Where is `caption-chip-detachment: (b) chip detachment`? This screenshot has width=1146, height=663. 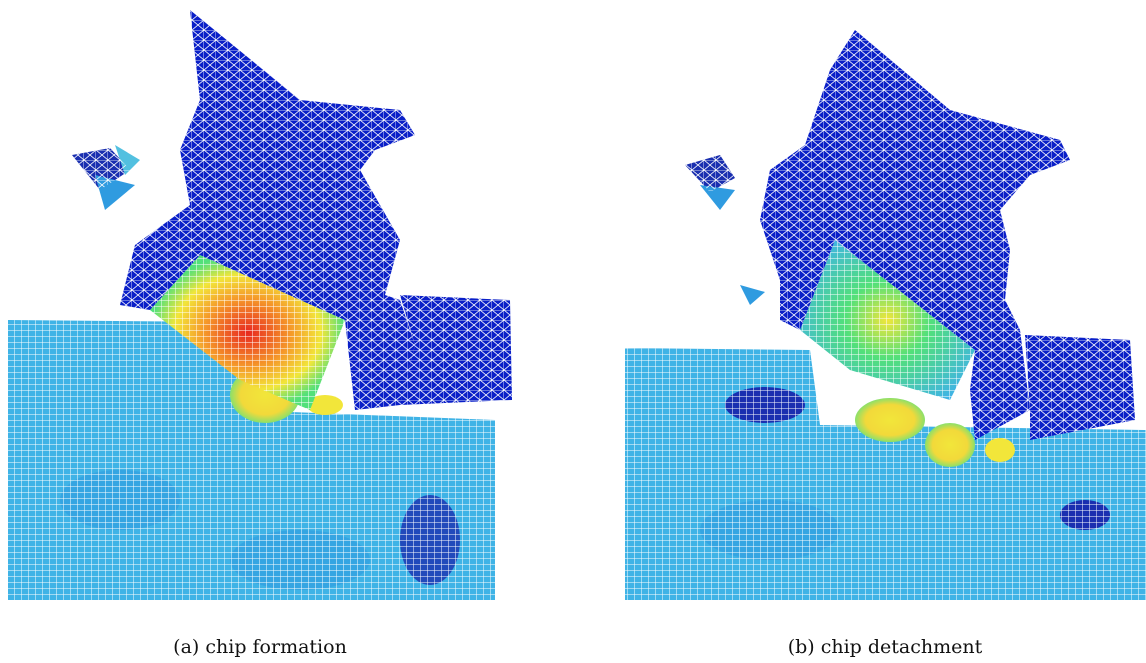 caption-chip-detachment: (b) chip detachment is located at coordinates (885, 647).